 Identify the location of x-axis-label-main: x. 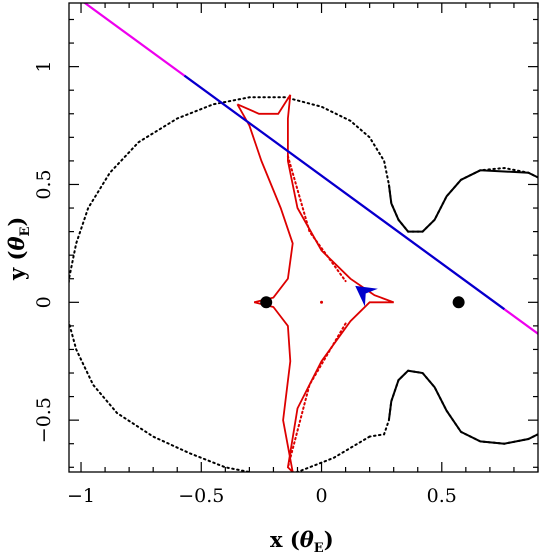
(276, 539).